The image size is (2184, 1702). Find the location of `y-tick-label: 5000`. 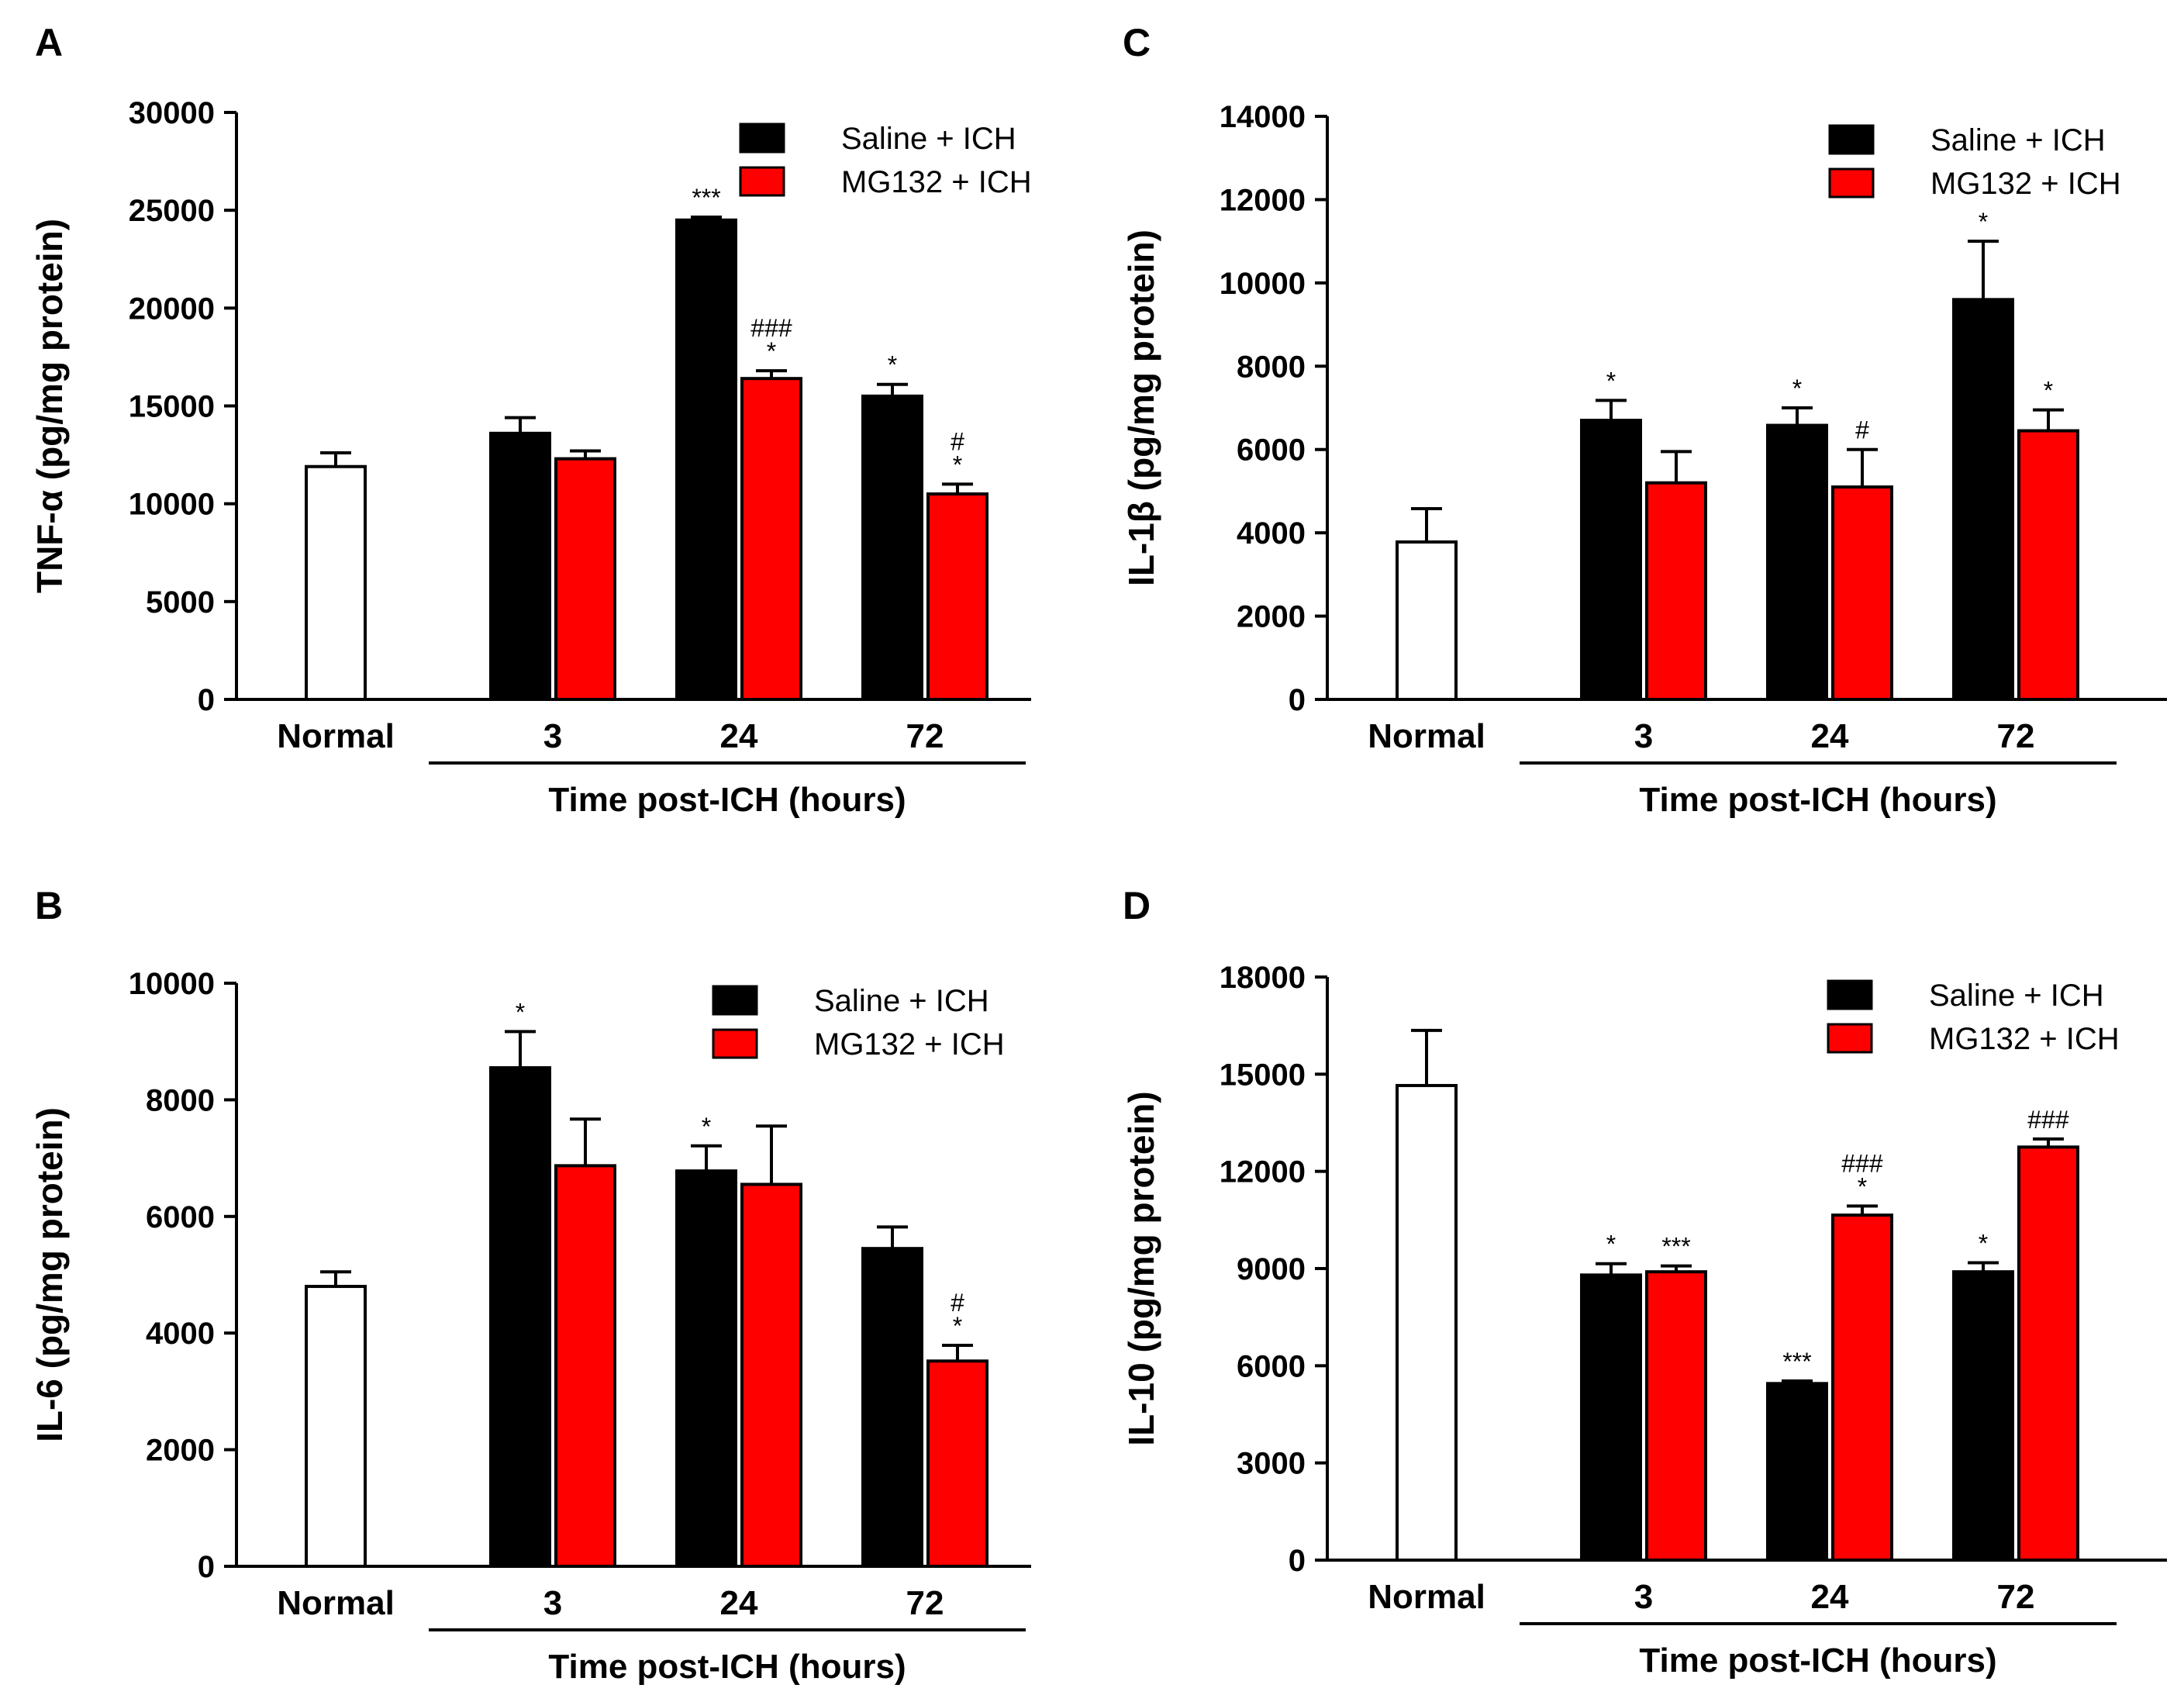

y-tick-label: 5000 is located at coordinates (181, 603).